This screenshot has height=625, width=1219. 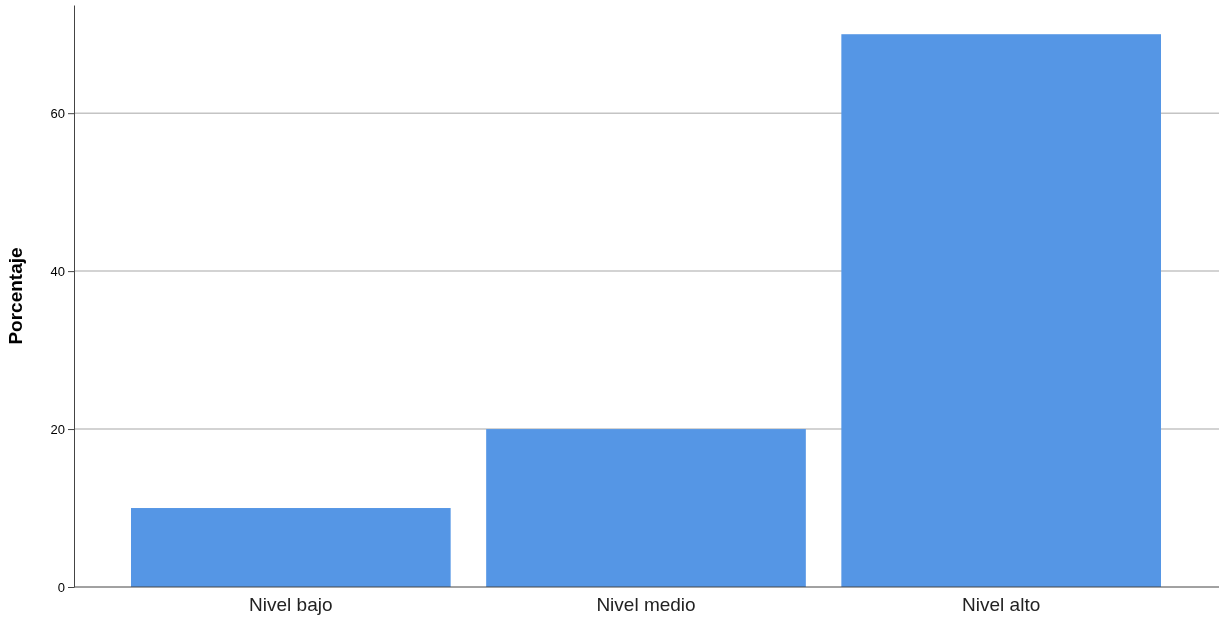 I want to click on y-tick-label: 60, so click(x=57, y=113).